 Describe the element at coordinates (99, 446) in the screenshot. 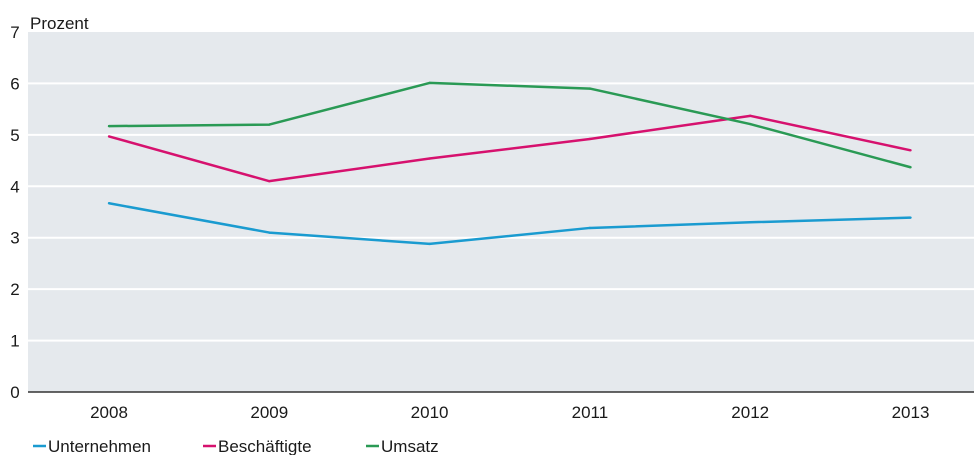

I see `legend-label: Unternehmen` at that location.